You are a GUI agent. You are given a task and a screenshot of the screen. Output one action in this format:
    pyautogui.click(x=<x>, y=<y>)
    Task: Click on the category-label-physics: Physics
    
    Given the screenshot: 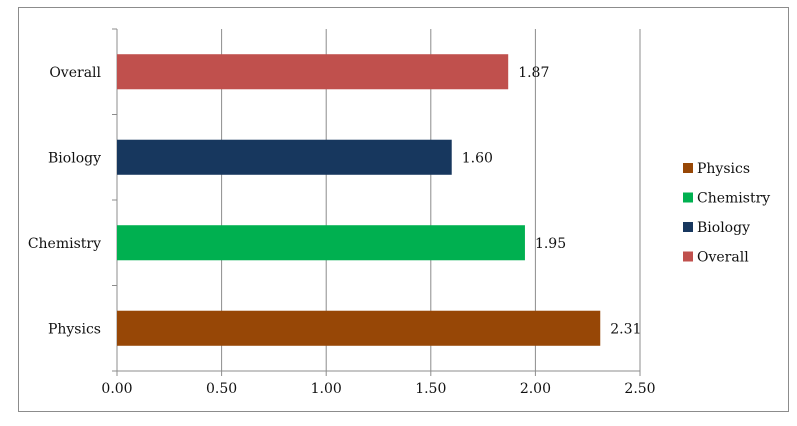 What is the action you would take?
    pyautogui.click(x=74, y=329)
    